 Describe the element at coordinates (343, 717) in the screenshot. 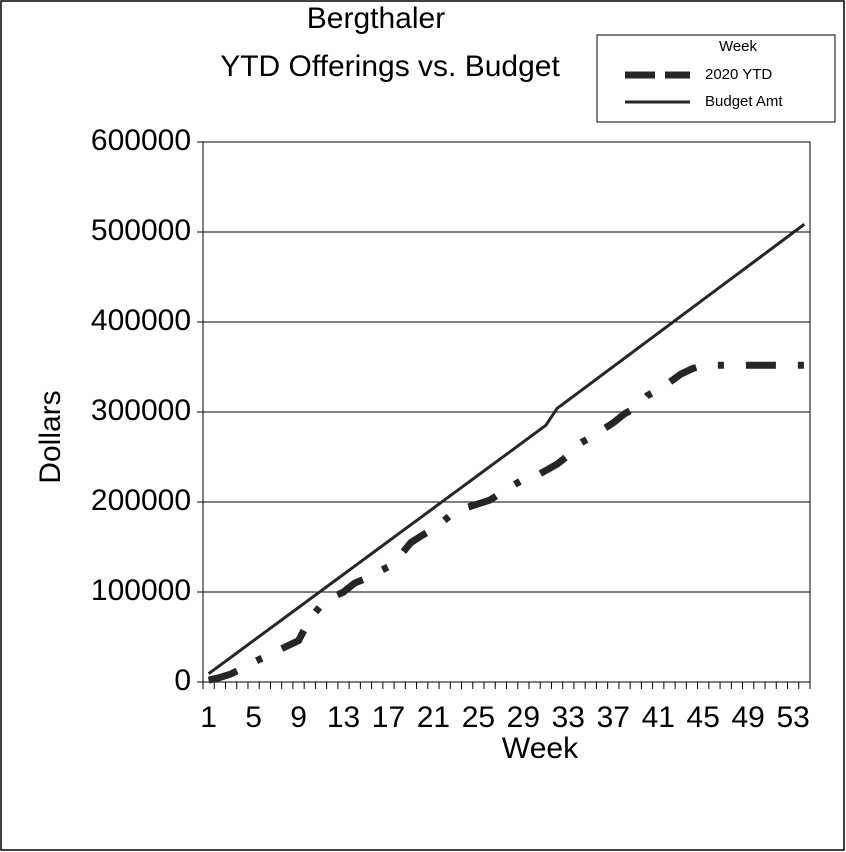

I see `x-tick-label: 13` at that location.